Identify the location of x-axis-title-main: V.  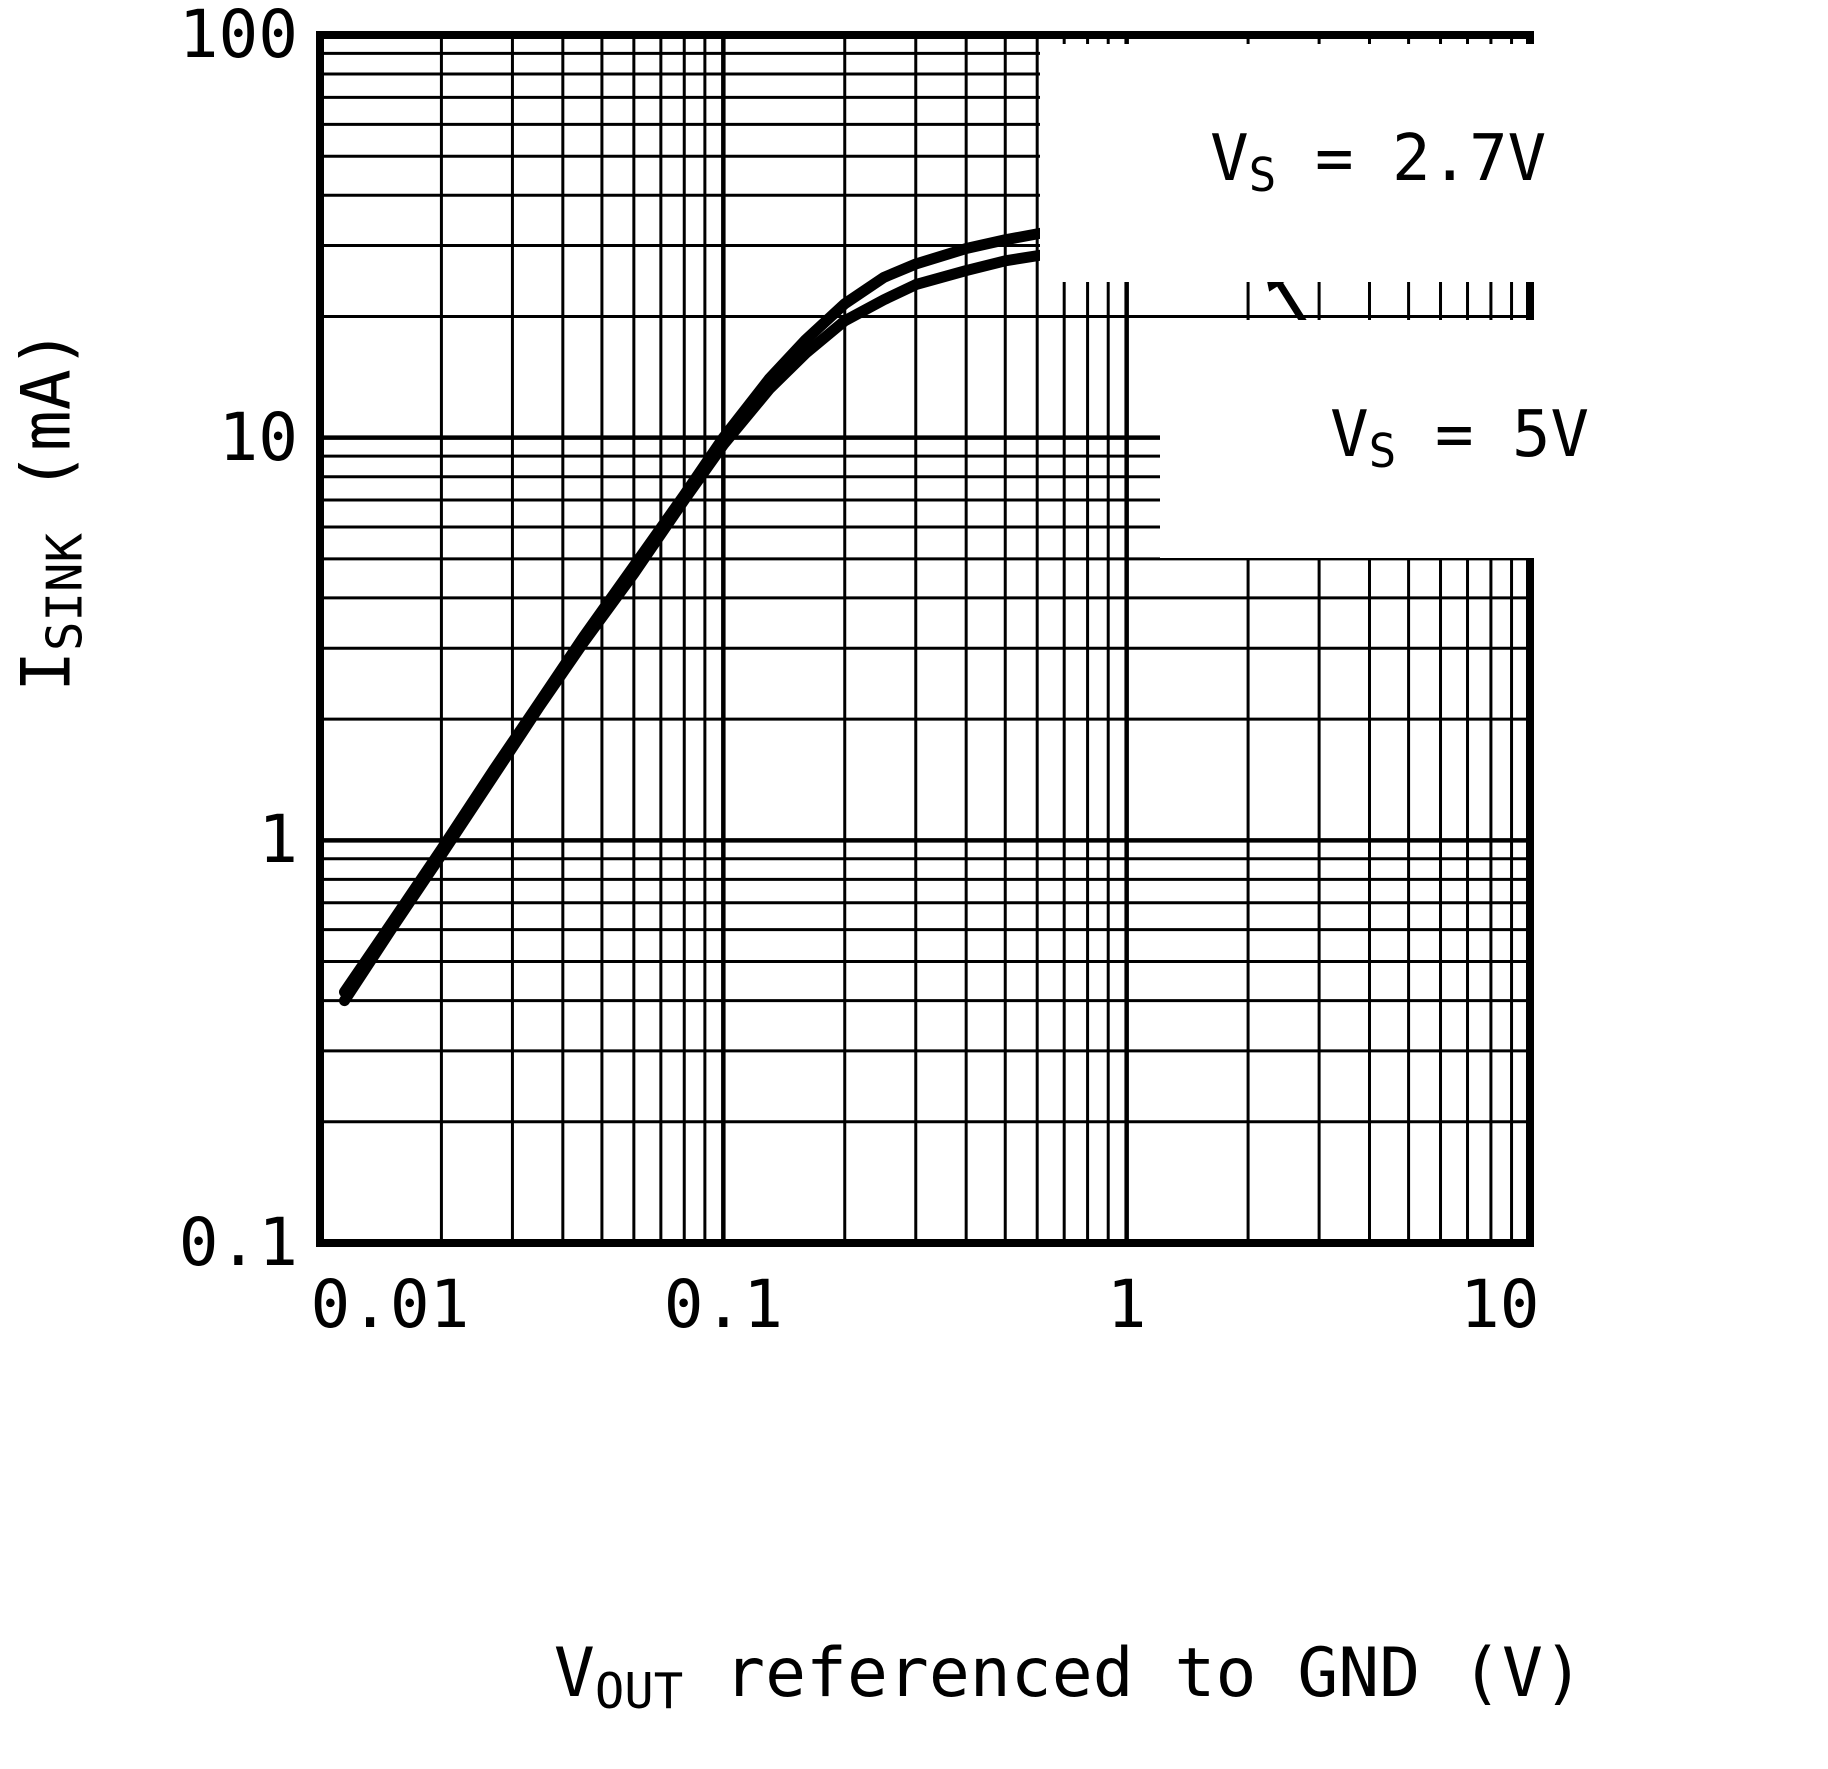
(574, 1673).